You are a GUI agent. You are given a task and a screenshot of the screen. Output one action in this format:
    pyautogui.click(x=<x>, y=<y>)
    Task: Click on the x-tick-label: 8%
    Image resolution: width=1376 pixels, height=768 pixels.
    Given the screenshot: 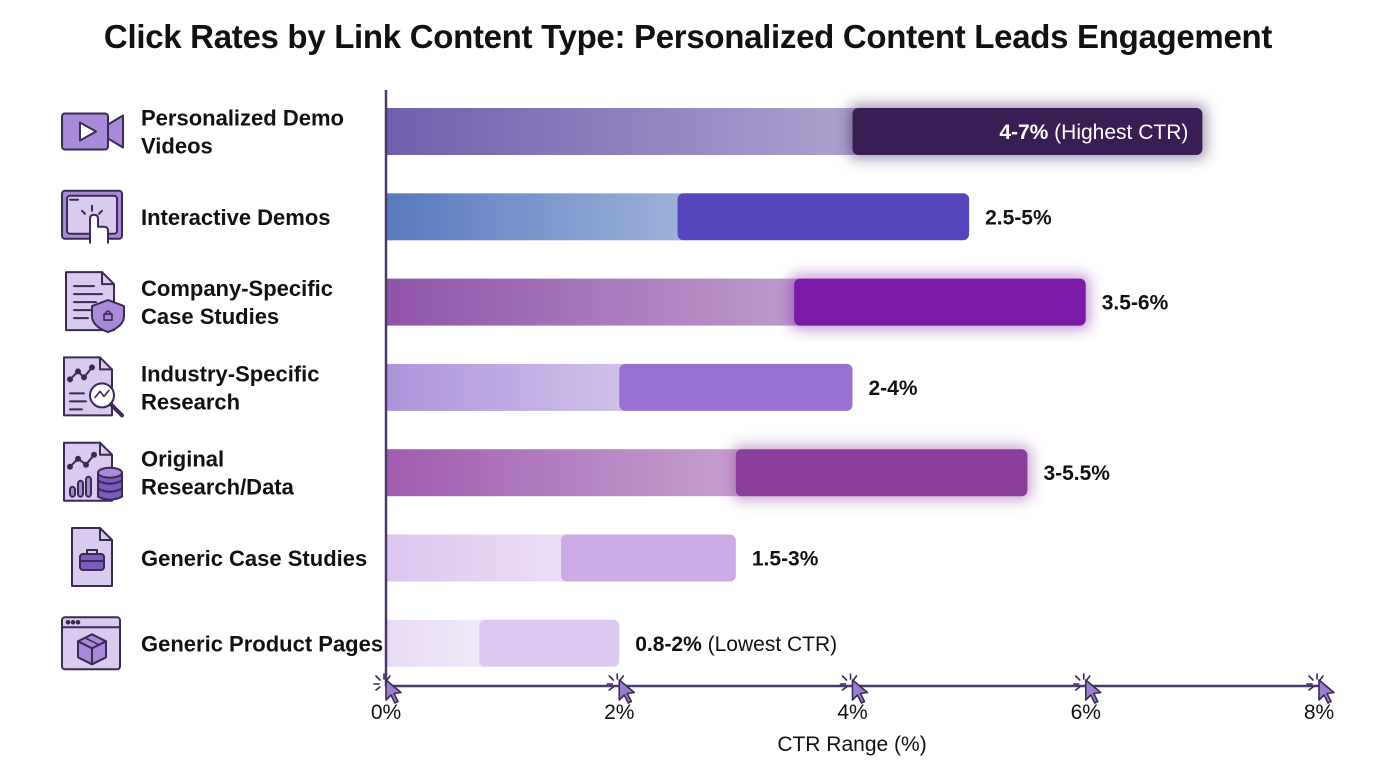 What is the action you would take?
    pyautogui.click(x=1319, y=712)
    